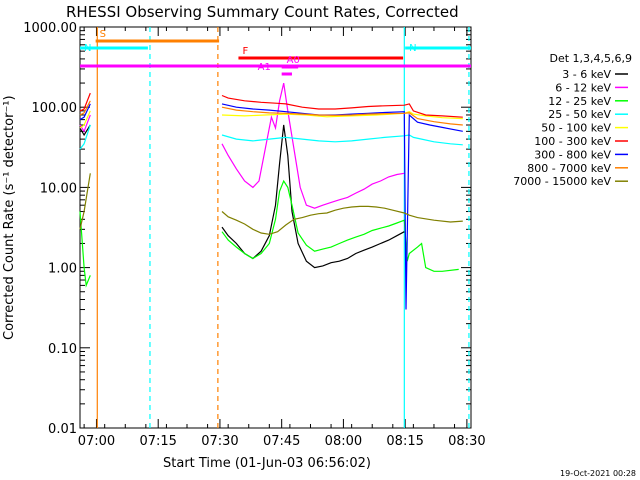 This screenshot has height=480, width=640. I want to click on legend-title: Det 1,3,4,5,6,9, so click(590, 58).